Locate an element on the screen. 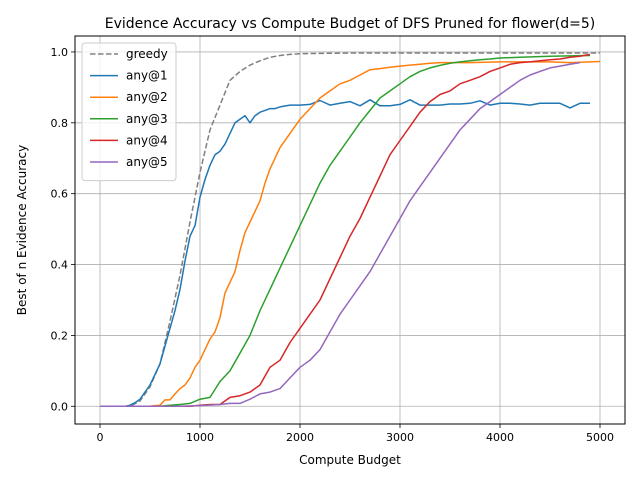  legend-box is located at coordinates (129, 112).